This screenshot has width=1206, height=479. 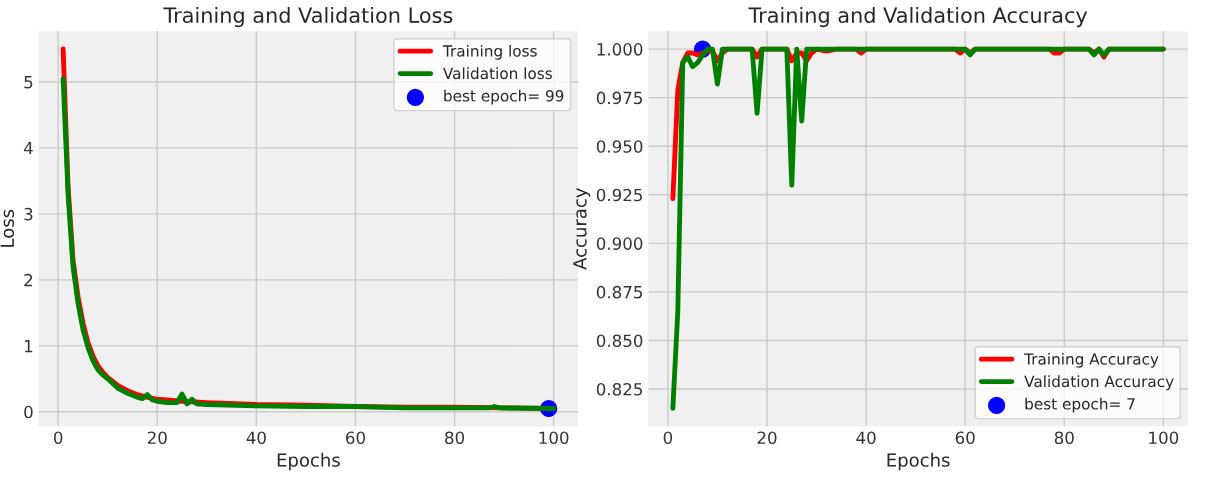 I want to click on y-tick-label: 0.875, so click(x=619, y=292).